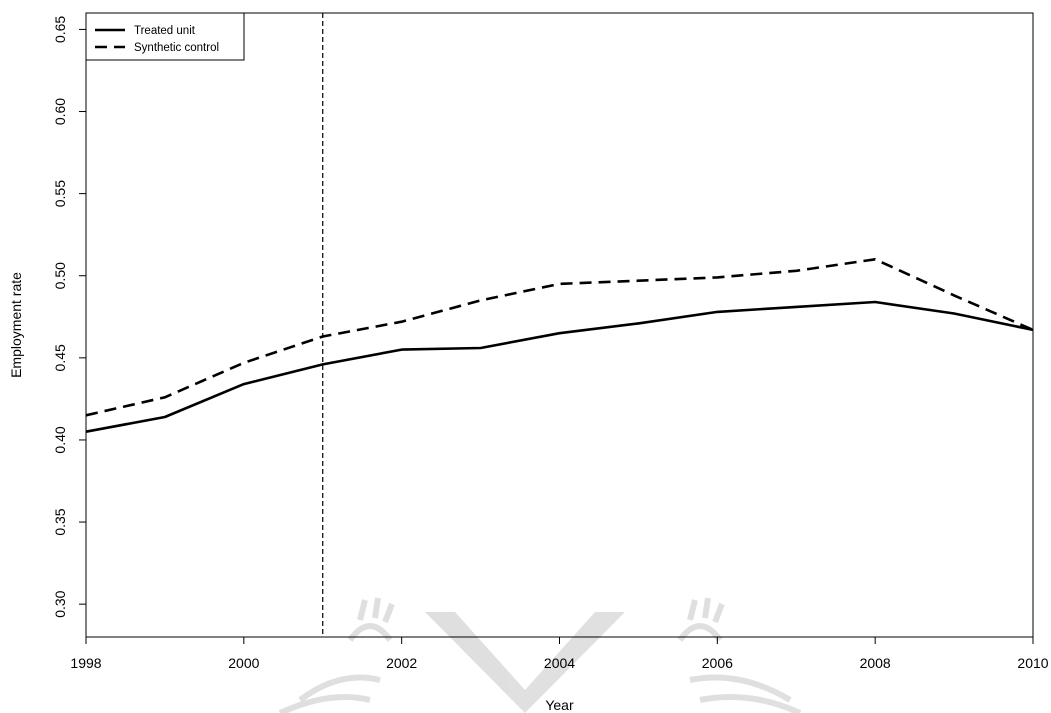  What do you see at coordinates (60, 603) in the screenshot?
I see `y-tick-label: 0.30` at bounding box center [60, 603].